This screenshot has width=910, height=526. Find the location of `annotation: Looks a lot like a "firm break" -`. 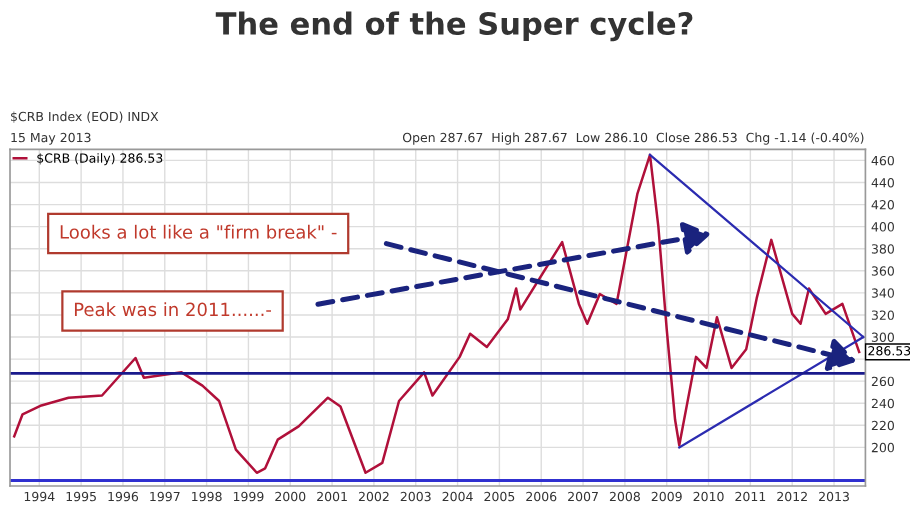

annotation: Looks a lot like a "firm break" - is located at coordinates (198, 231).